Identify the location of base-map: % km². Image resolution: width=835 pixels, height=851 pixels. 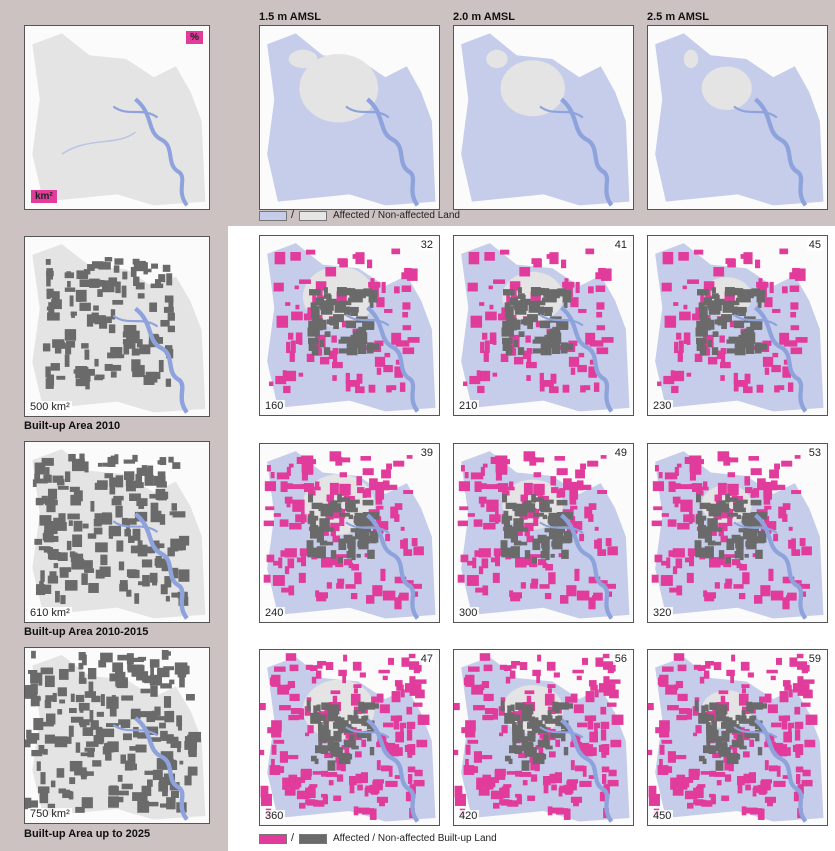
(117, 117).